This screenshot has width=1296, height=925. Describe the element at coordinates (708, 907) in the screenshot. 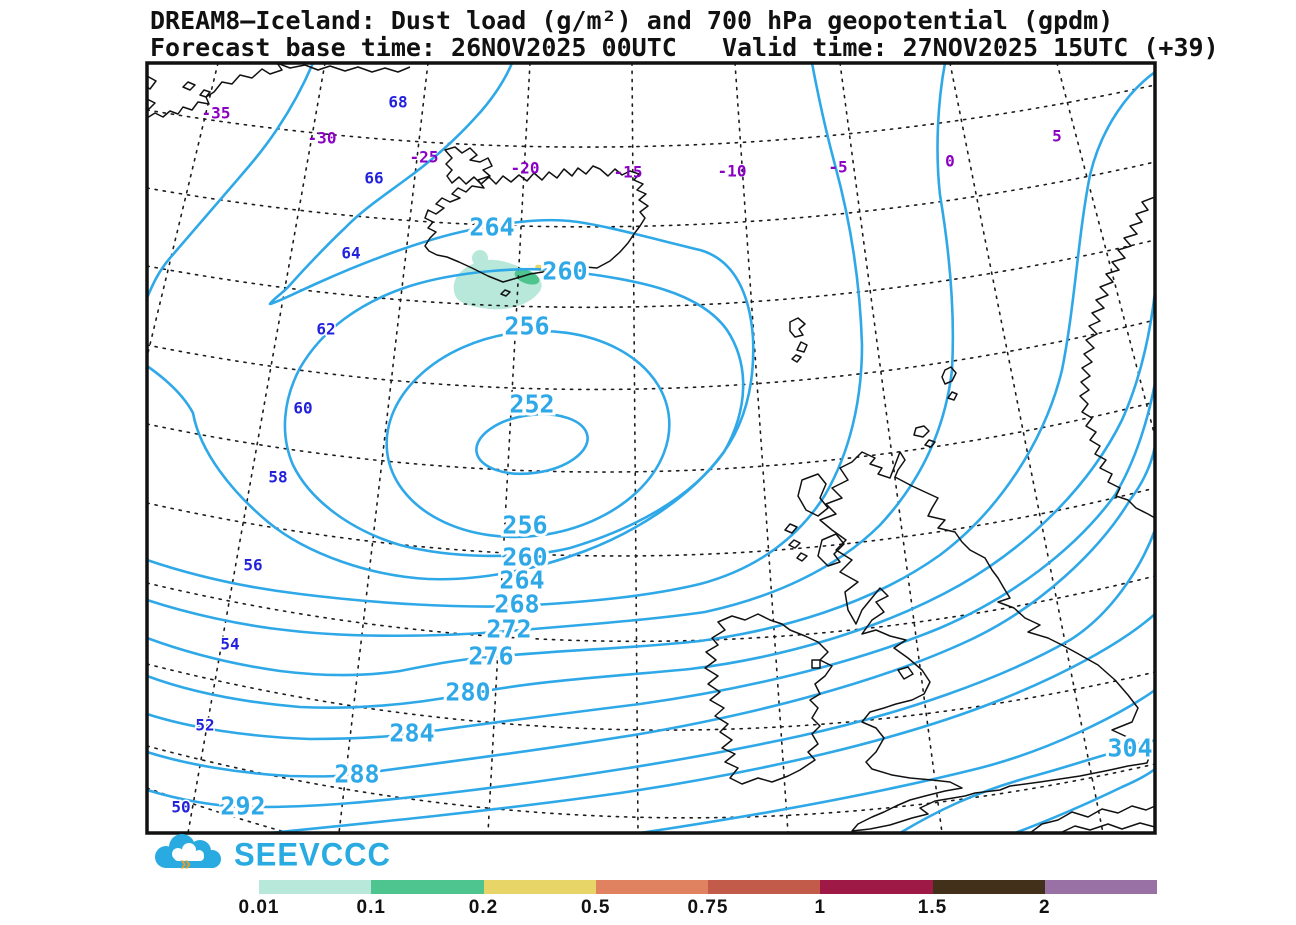

I see `colorbar-tick-0.75: 0.75` at that location.